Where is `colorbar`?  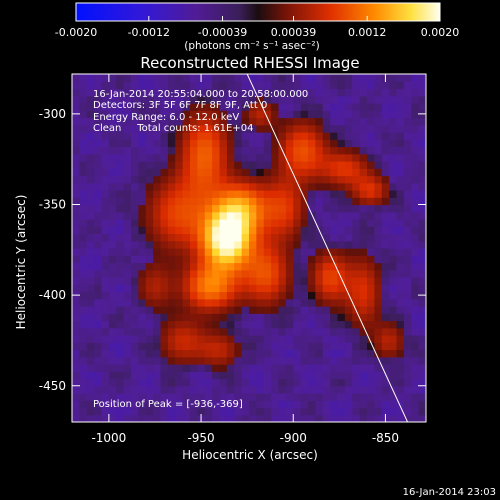
colorbar is located at coordinates (258, 12).